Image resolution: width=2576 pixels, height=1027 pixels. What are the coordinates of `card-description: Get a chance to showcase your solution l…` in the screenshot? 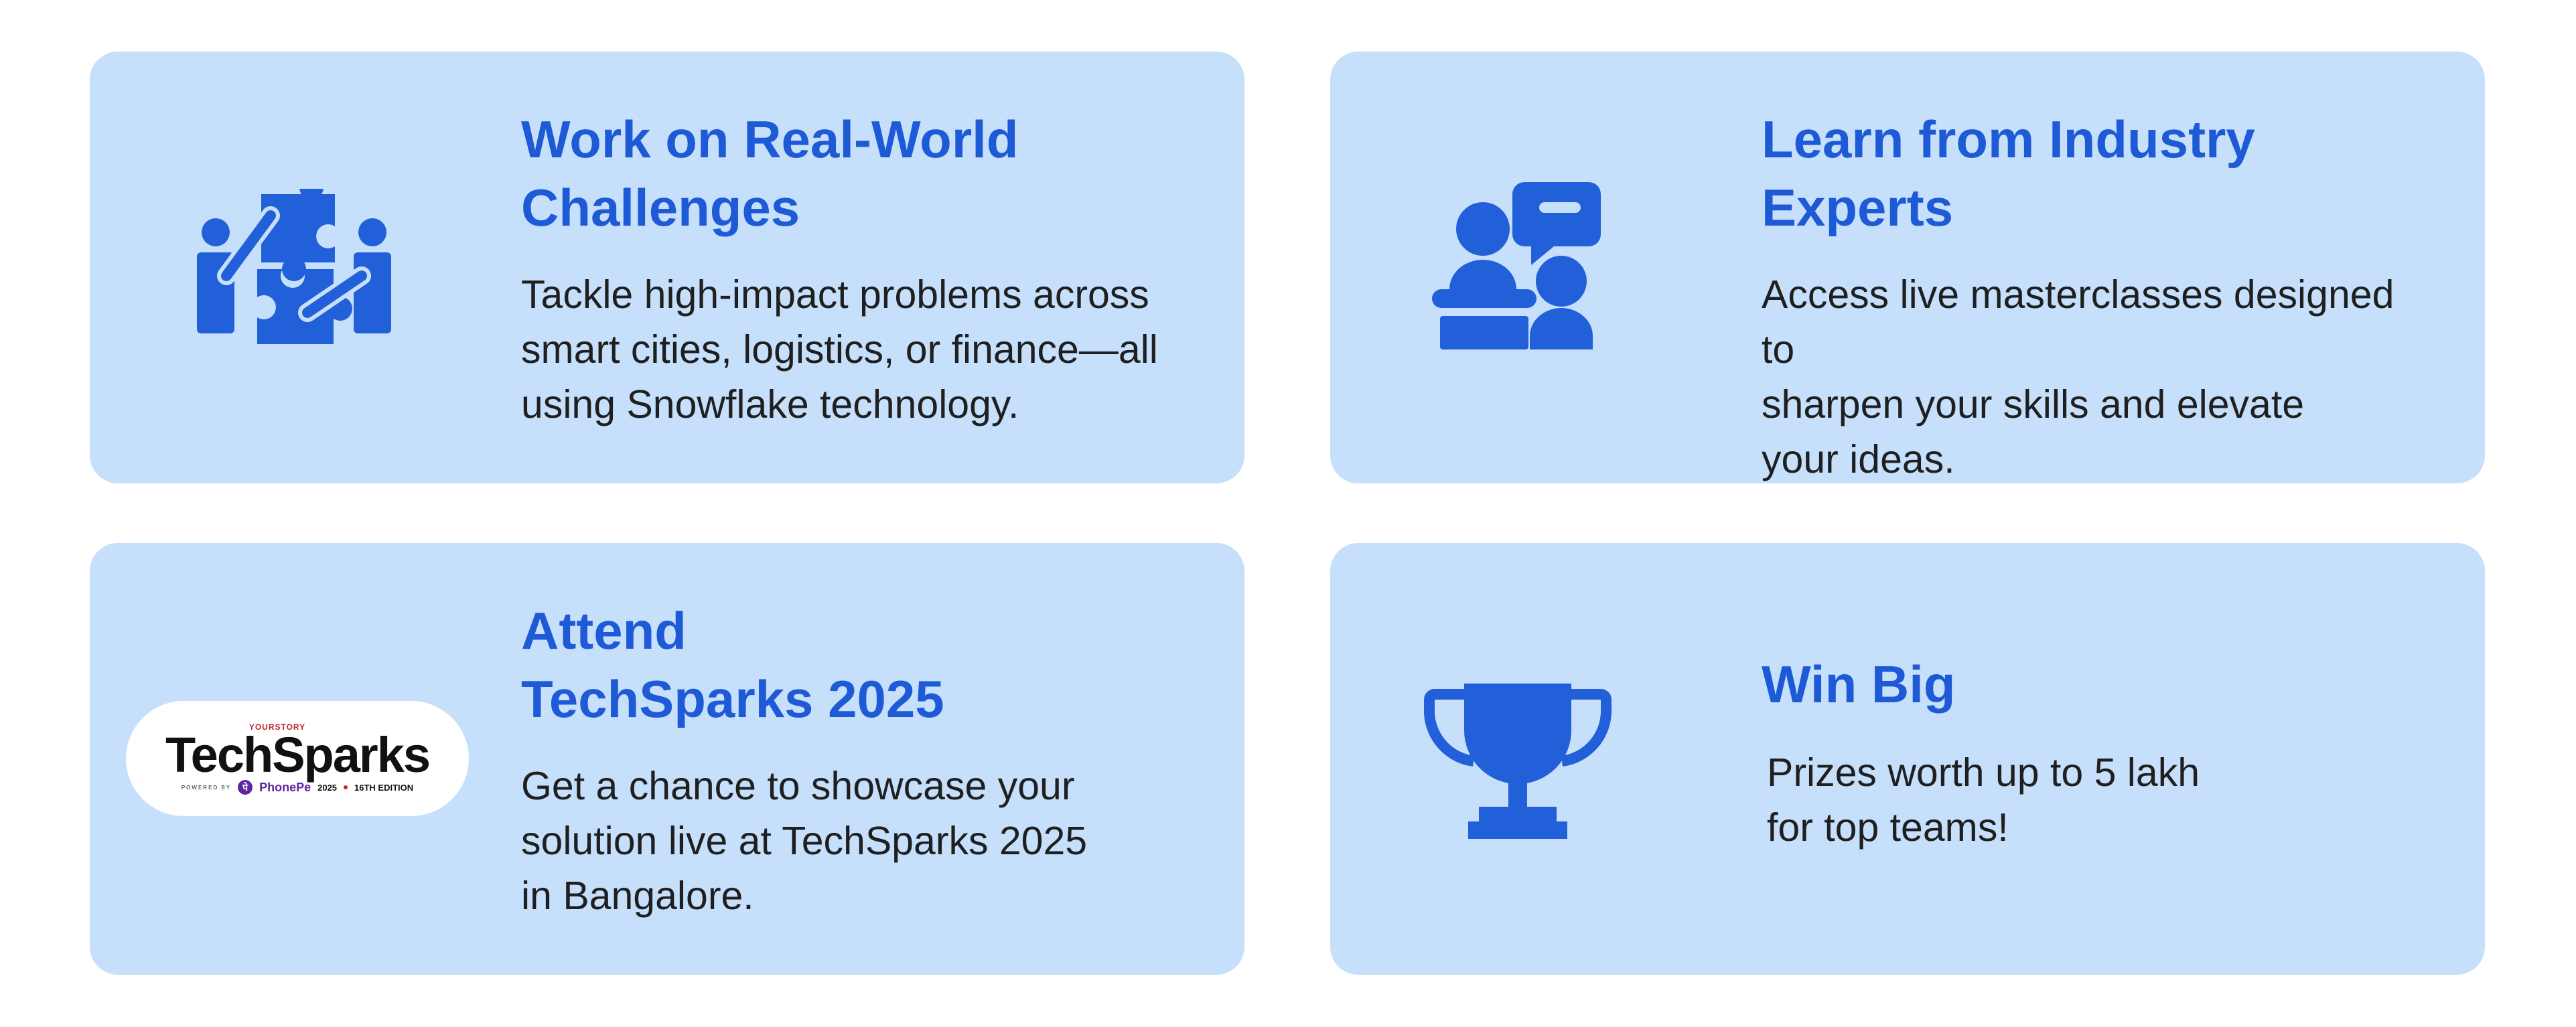 It's located at (804, 841).